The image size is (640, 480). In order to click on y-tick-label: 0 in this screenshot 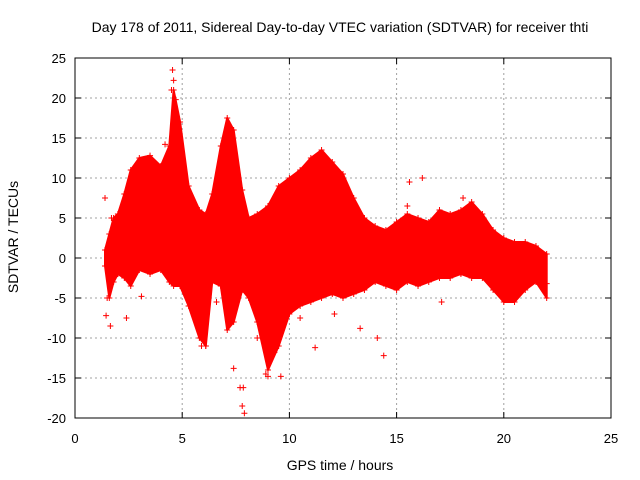, I will do `click(62, 258)`.